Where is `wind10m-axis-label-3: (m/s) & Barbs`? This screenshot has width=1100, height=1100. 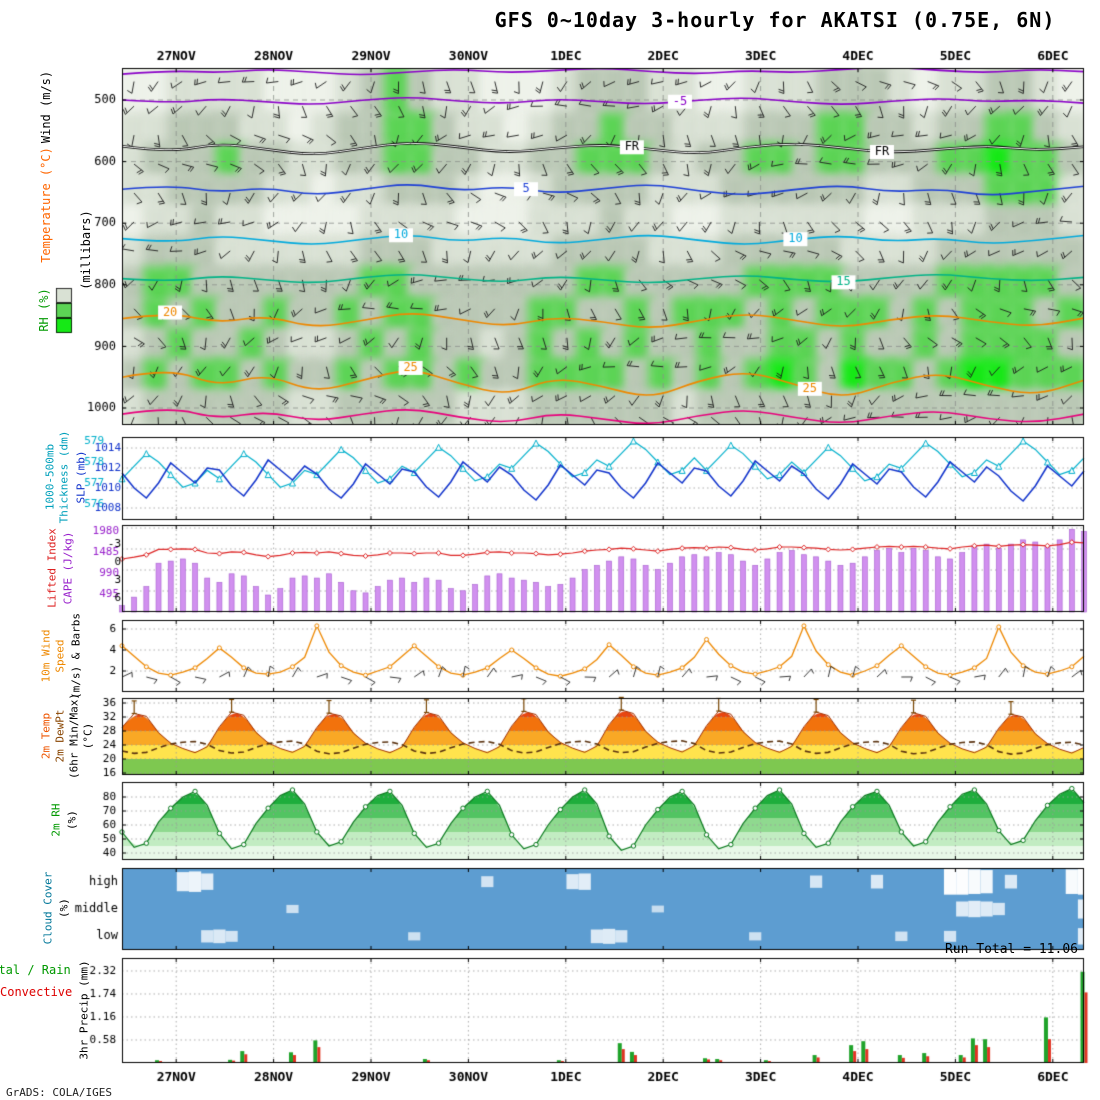 wind10m-axis-label-3: (m/s) & Barbs is located at coordinates (76, 656).